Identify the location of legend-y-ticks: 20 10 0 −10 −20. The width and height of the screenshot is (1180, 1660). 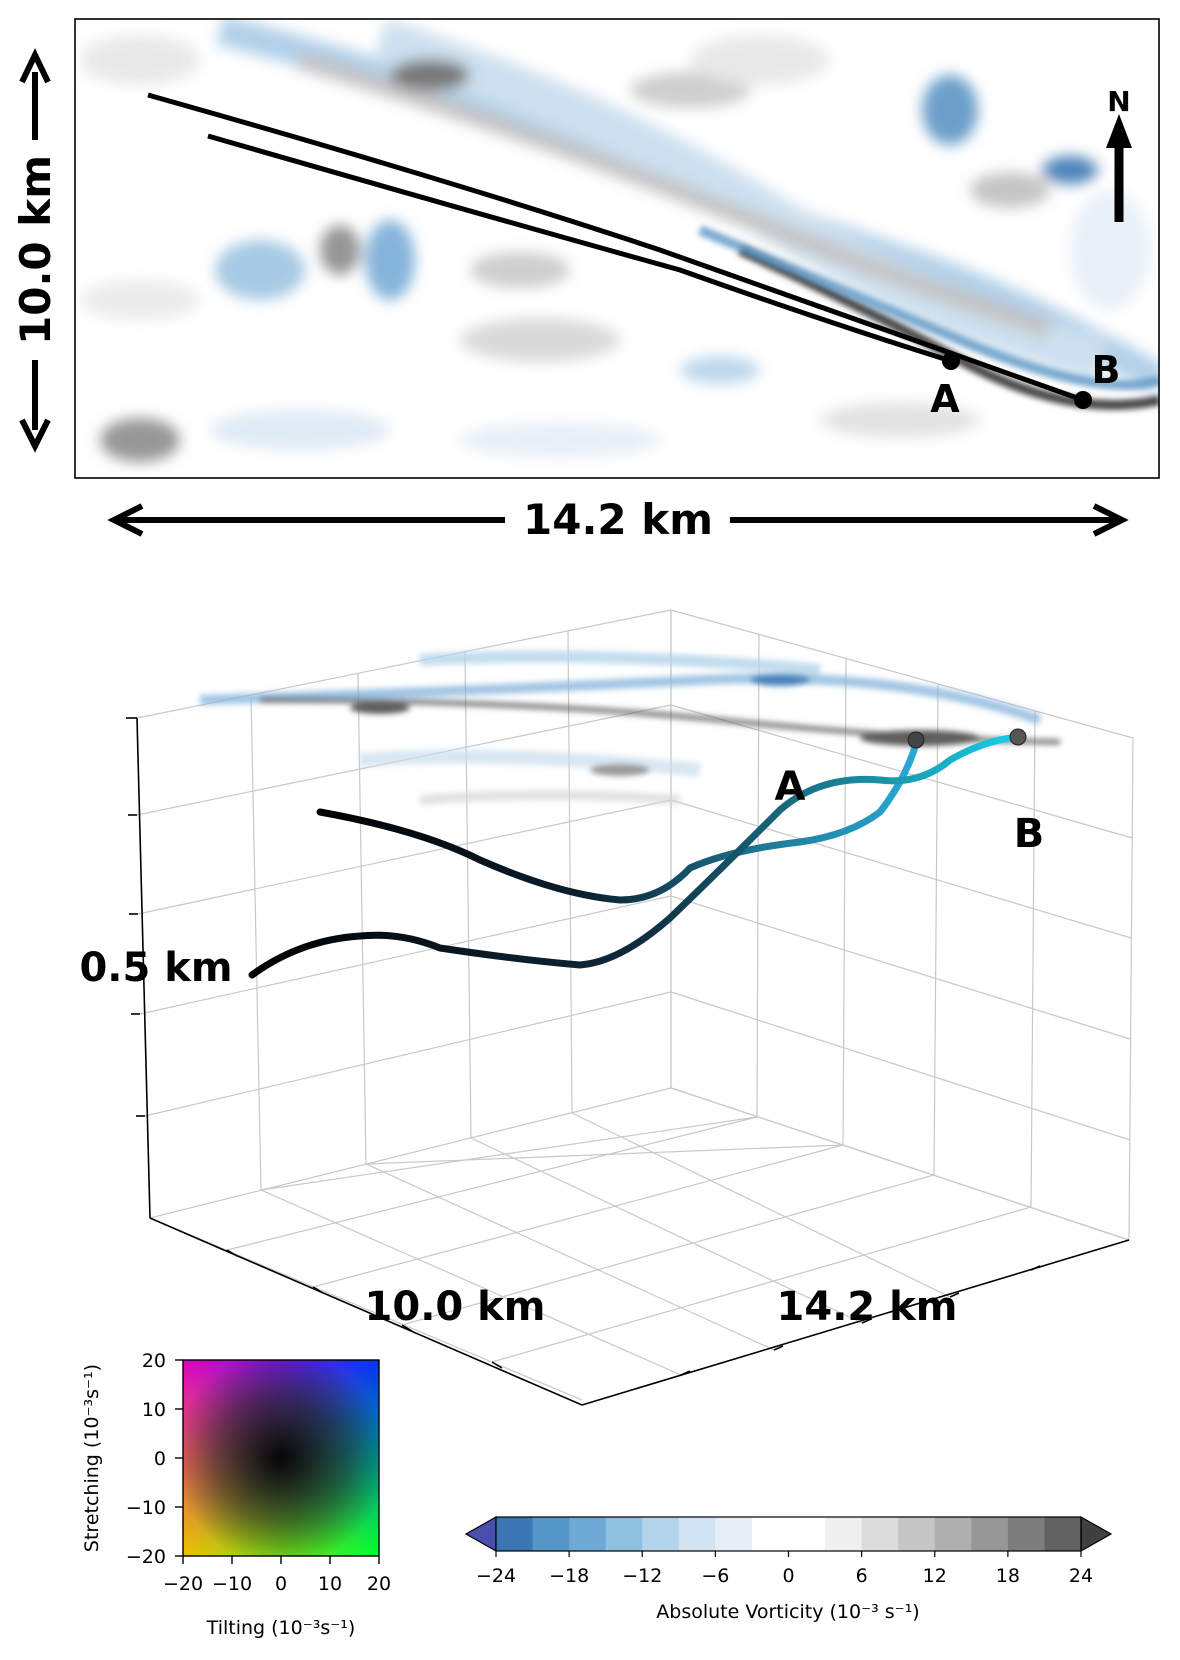
(154, 1459).